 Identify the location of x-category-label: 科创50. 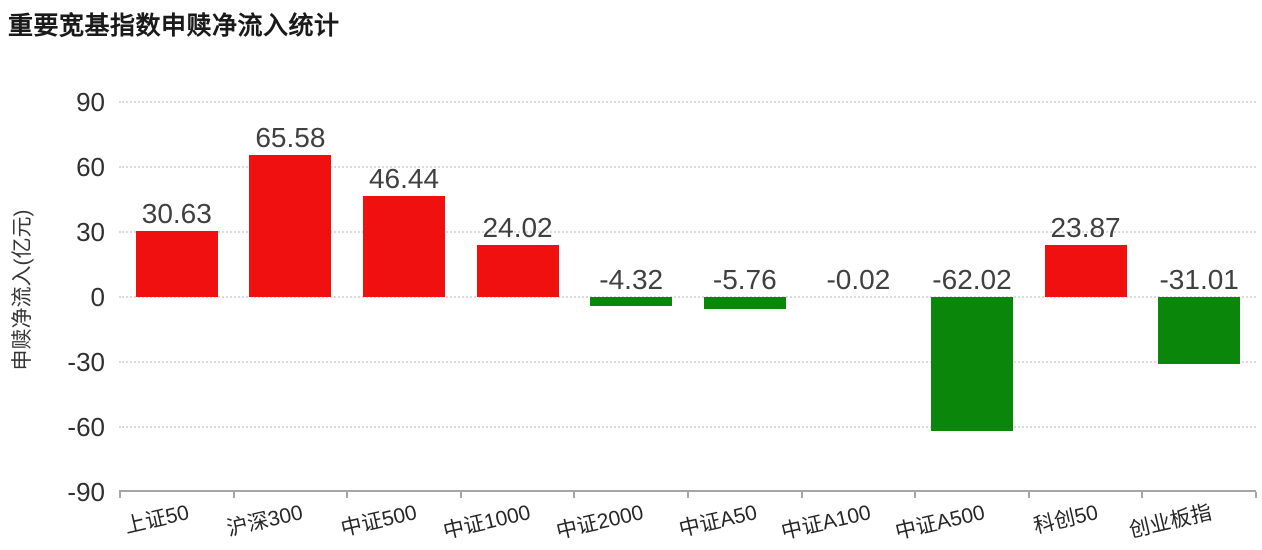
(1066, 520).